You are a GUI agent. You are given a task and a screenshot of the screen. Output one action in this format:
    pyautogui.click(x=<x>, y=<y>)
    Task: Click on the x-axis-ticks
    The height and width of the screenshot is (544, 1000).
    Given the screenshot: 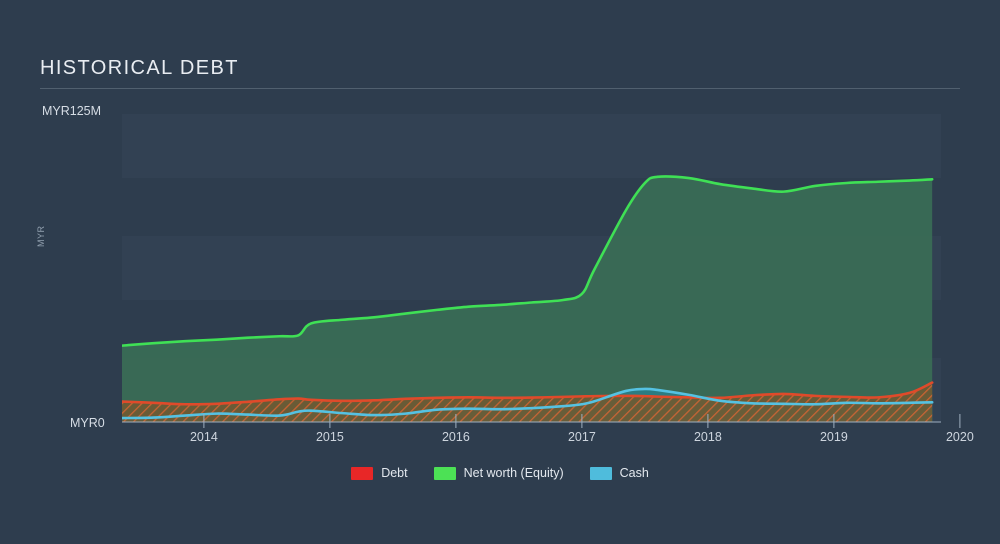 What is the action you would take?
    pyautogui.click(x=582, y=421)
    